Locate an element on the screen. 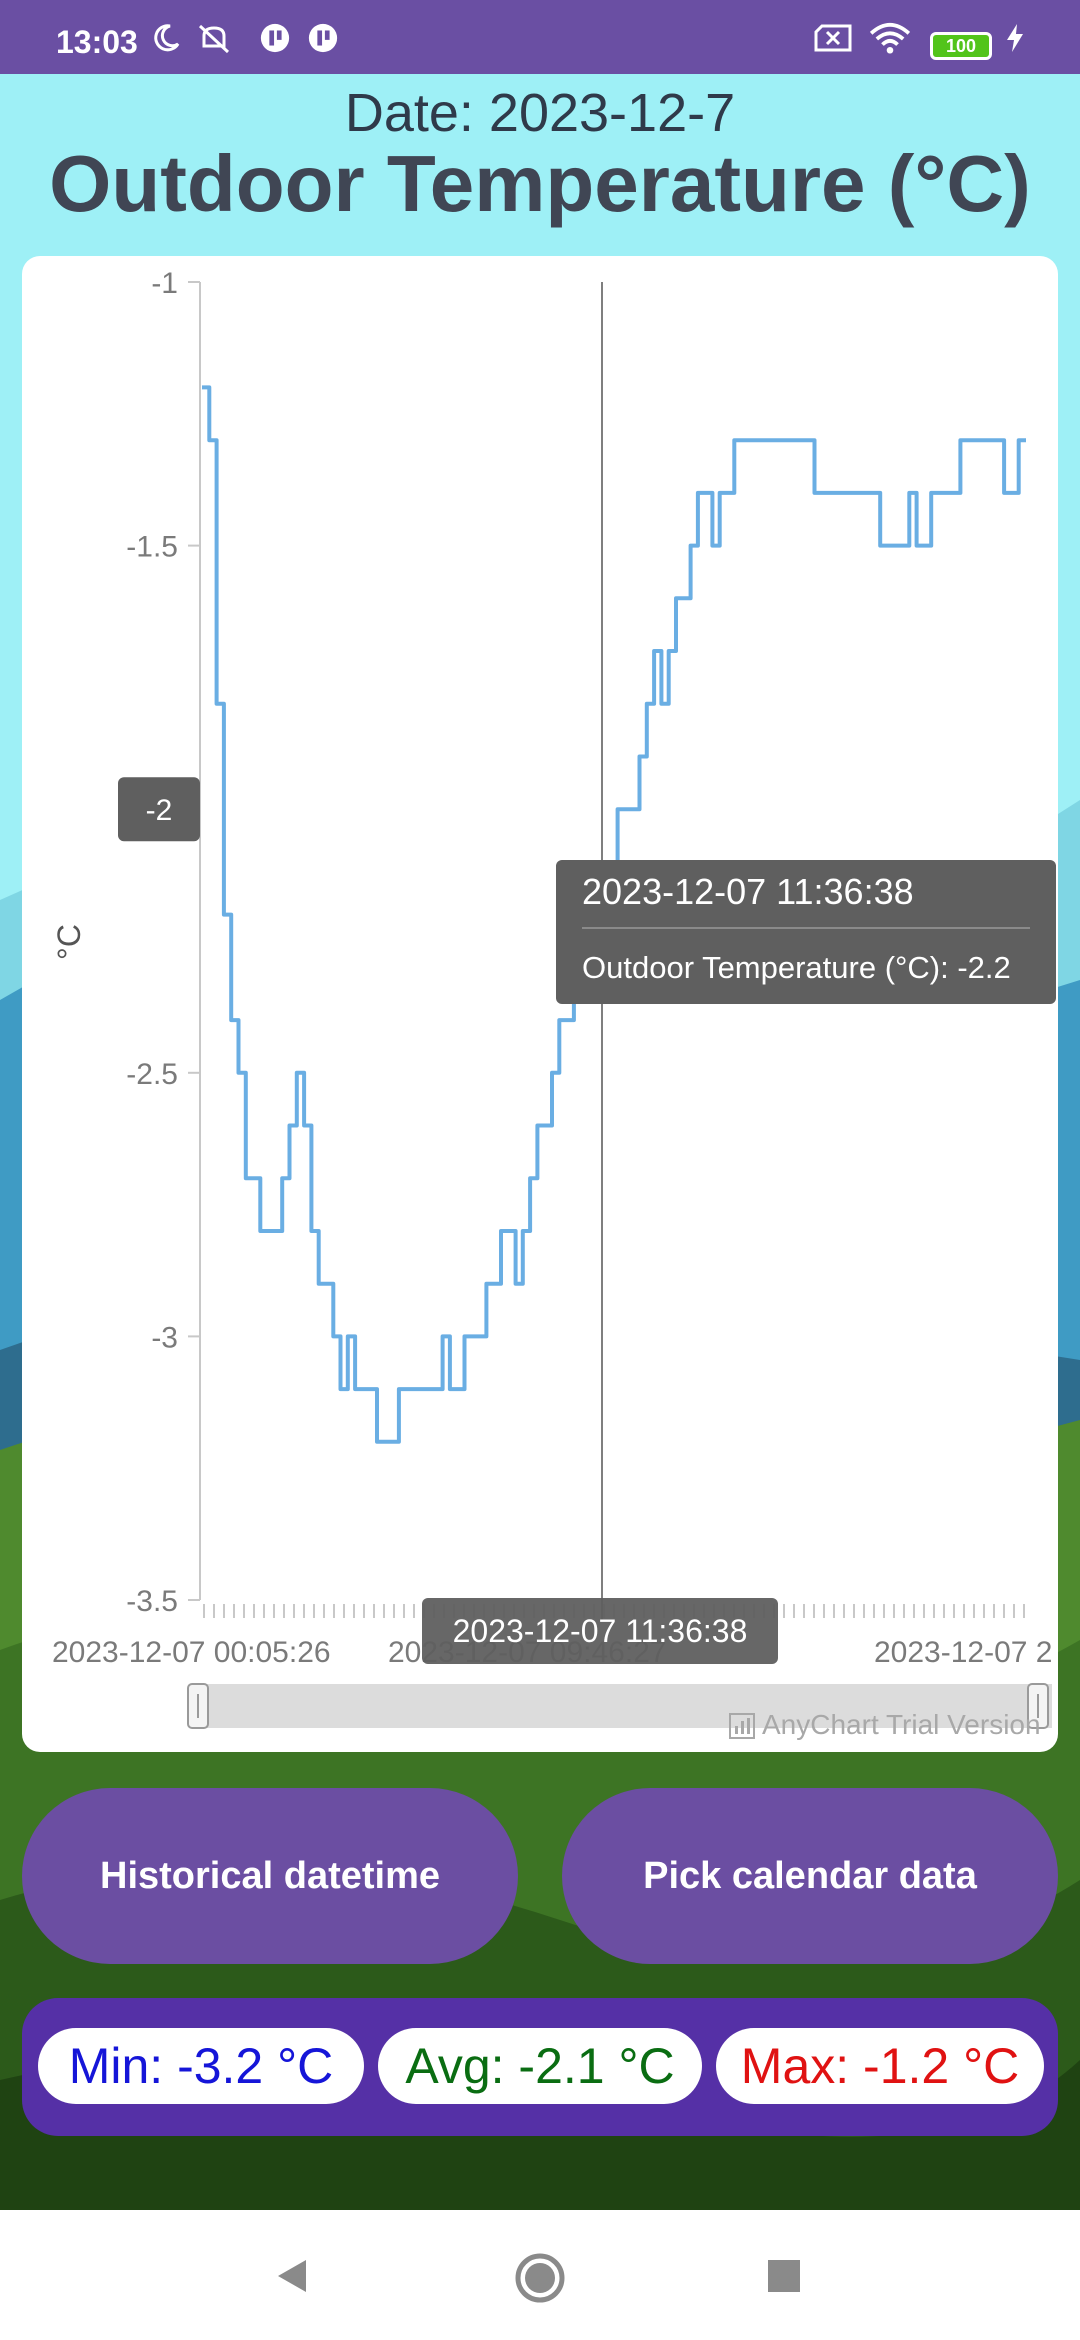 This screenshot has height=2340, width=1080. y-cursor-label: -2 is located at coordinates (159, 810).